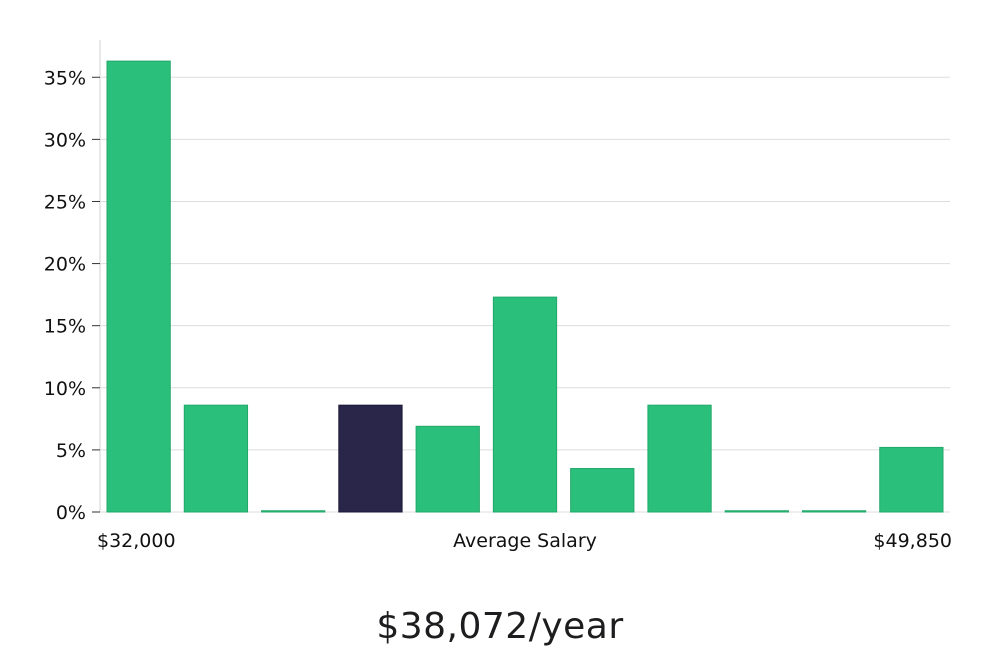 This screenshot has width=1000, height=660. What do you see at coordinates (65, 389) in the screenshot?
I see `y-tick-label: 10%` at bounding box center [65, 389].